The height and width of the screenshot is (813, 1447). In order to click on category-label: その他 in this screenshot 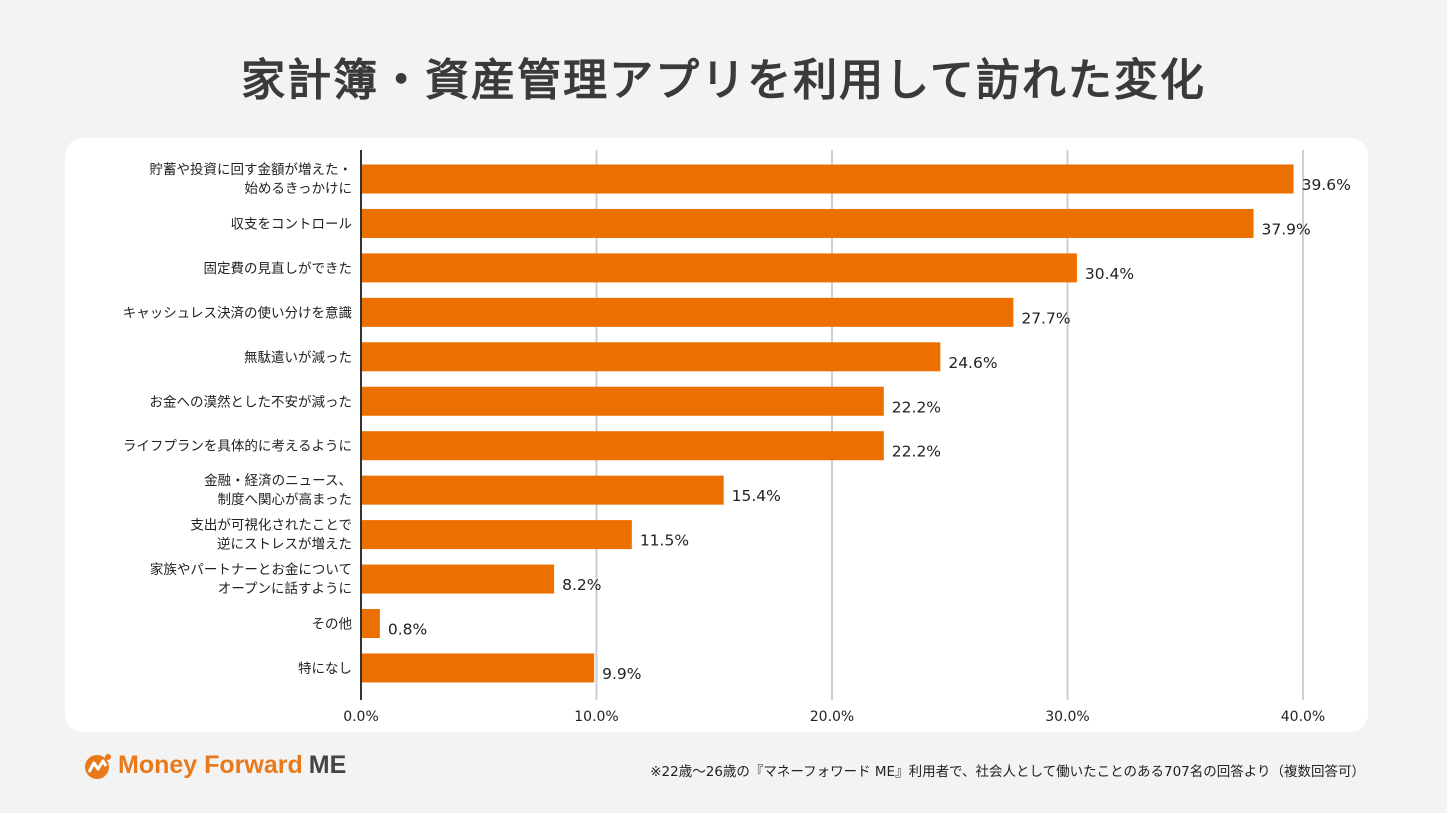, I will do `click(332, 625)`.